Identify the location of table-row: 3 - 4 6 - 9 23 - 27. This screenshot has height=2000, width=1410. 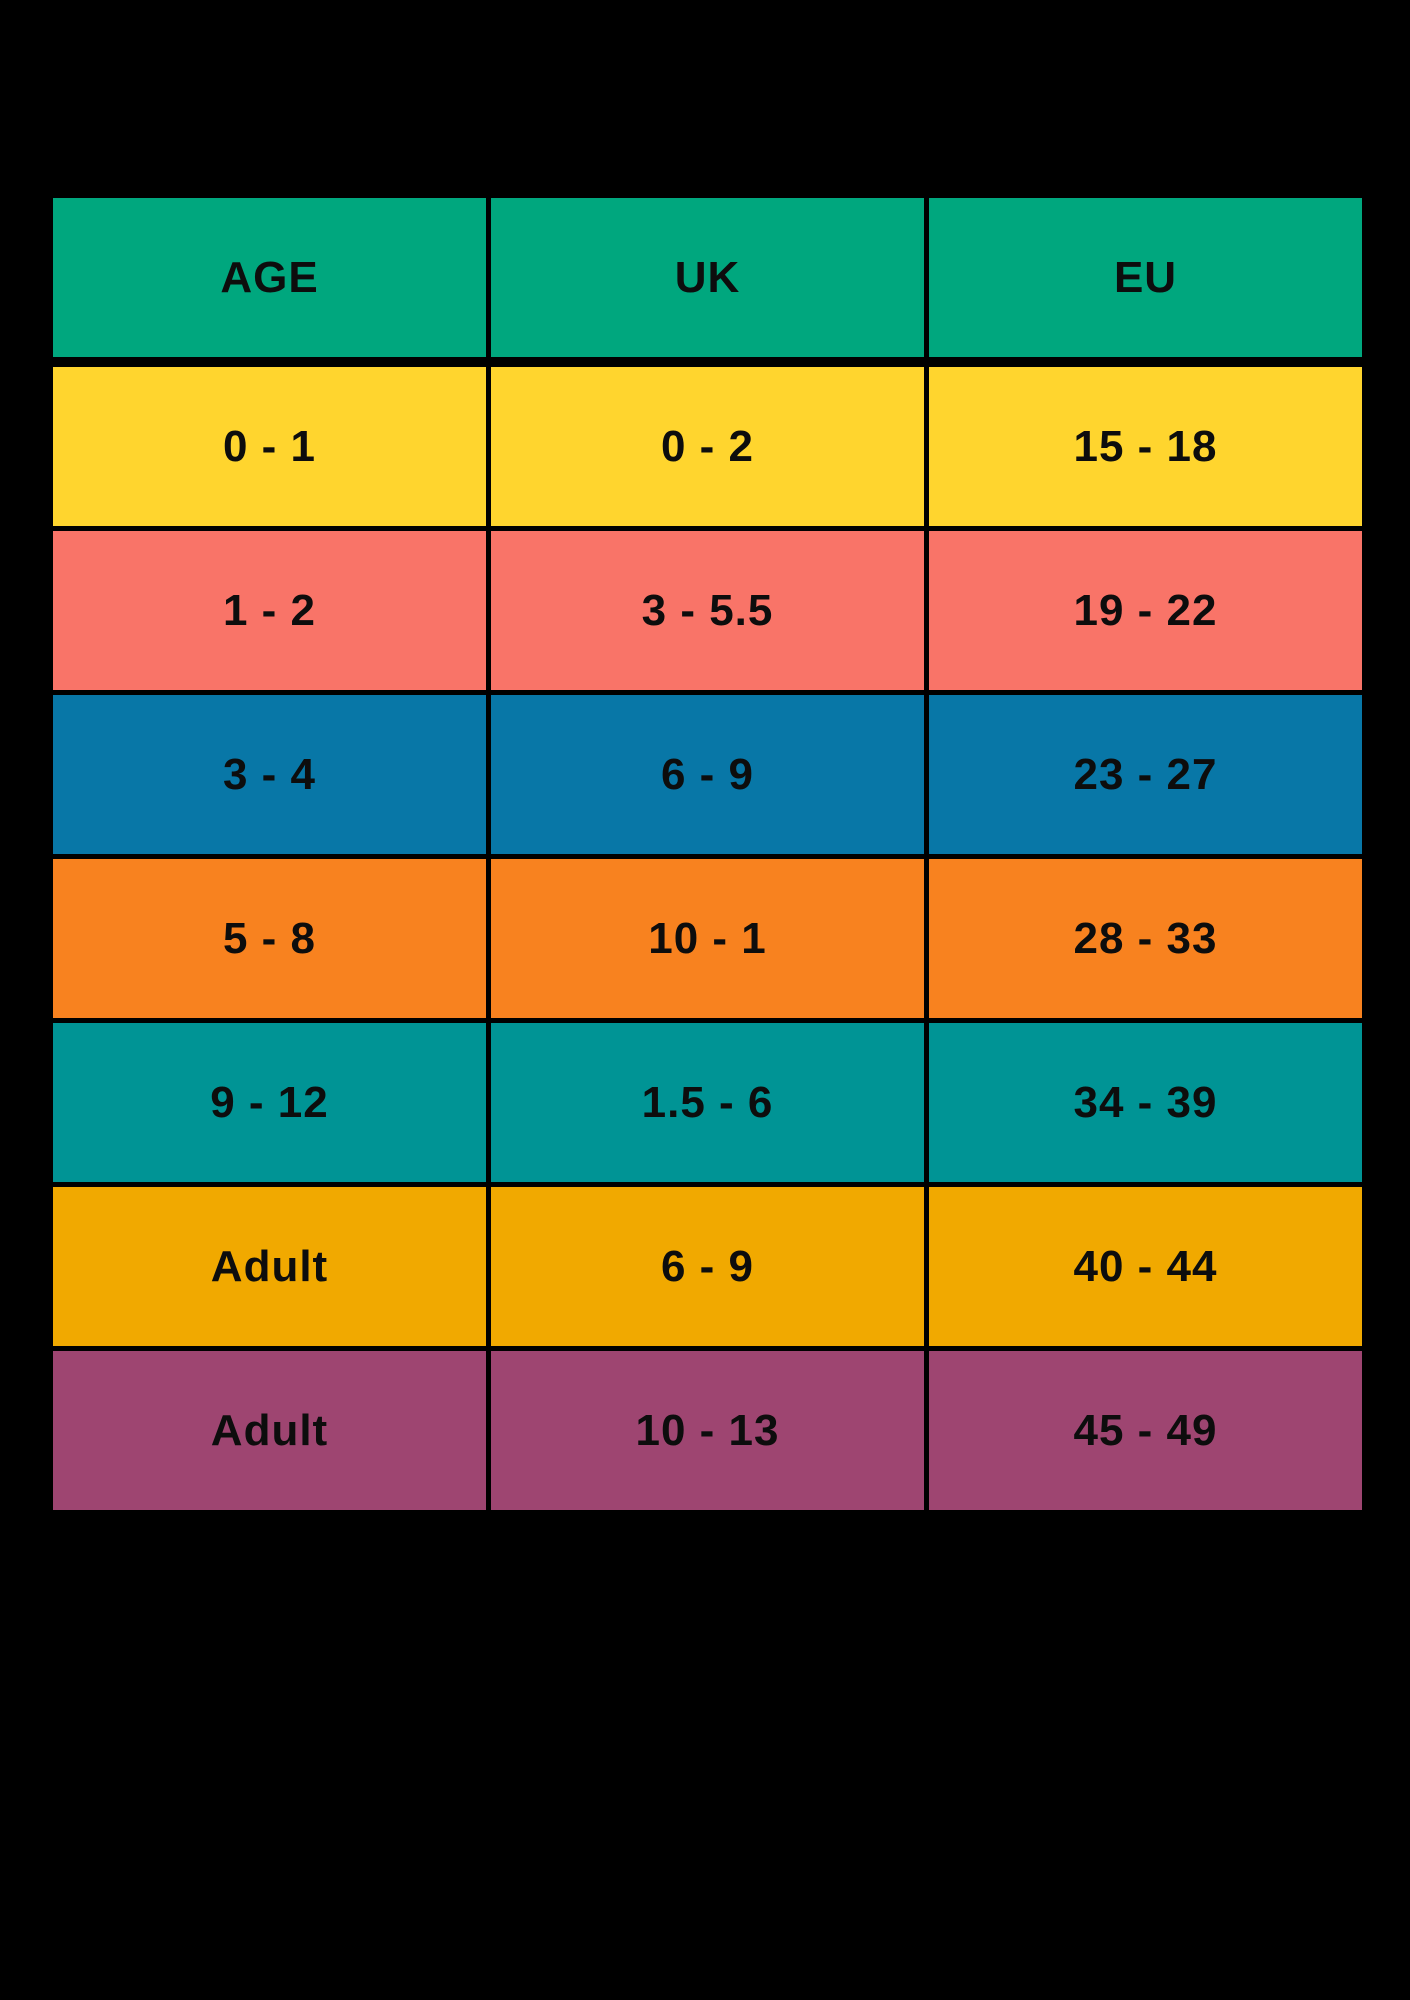
(707, 774).